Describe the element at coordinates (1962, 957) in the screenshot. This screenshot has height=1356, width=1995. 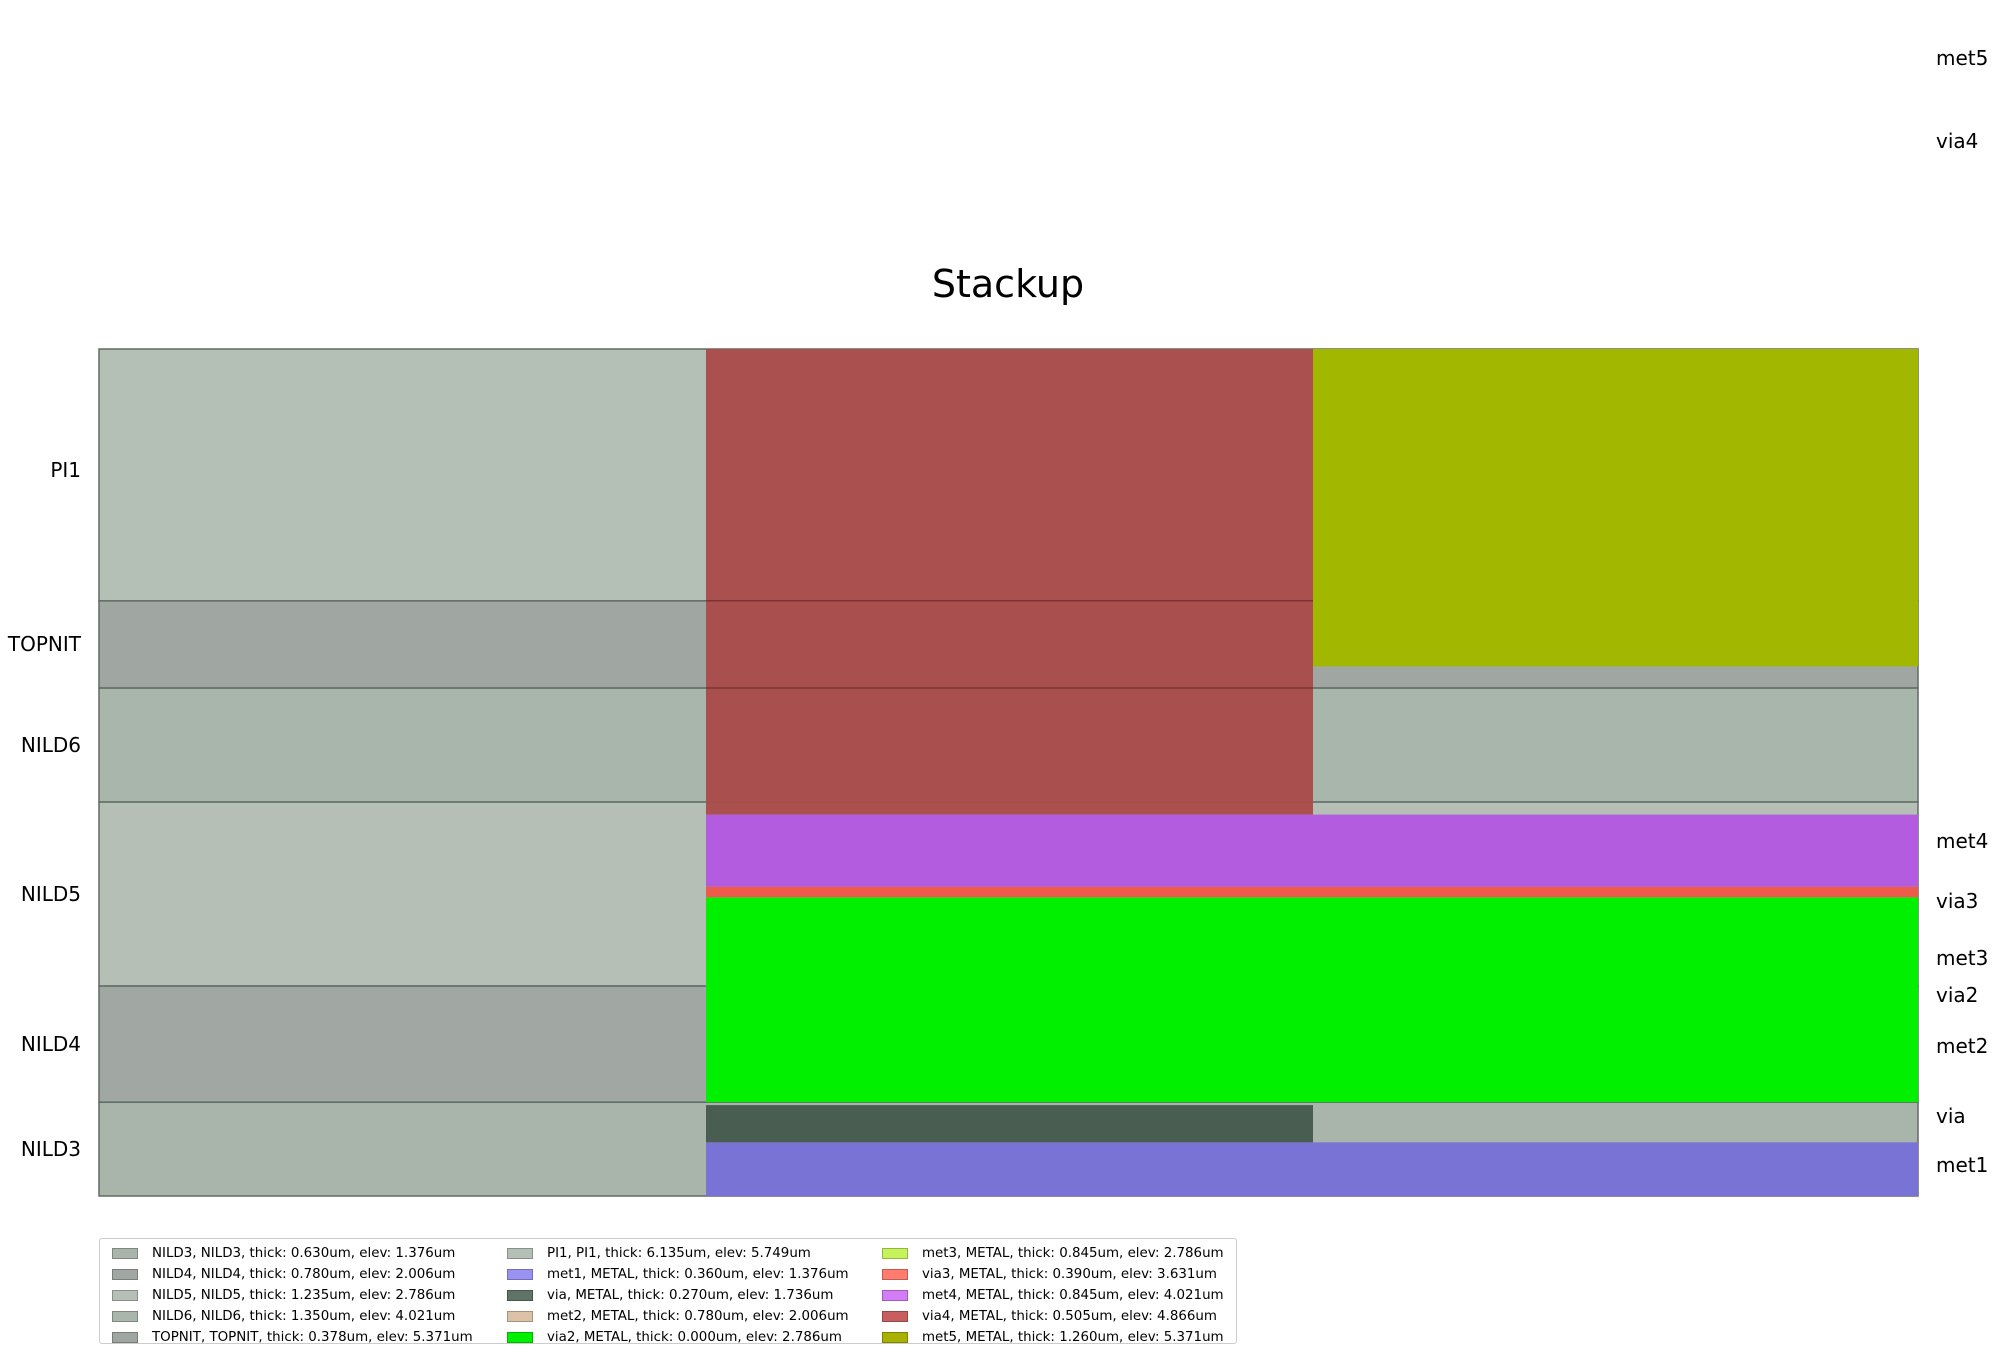
I see `label-met3: met3` at that location.